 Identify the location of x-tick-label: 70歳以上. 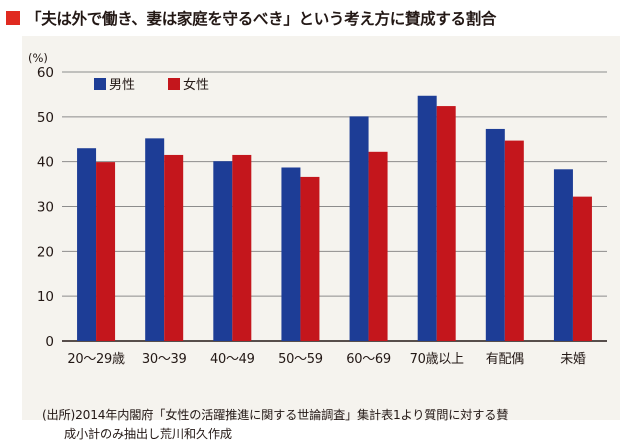
(437, 359).